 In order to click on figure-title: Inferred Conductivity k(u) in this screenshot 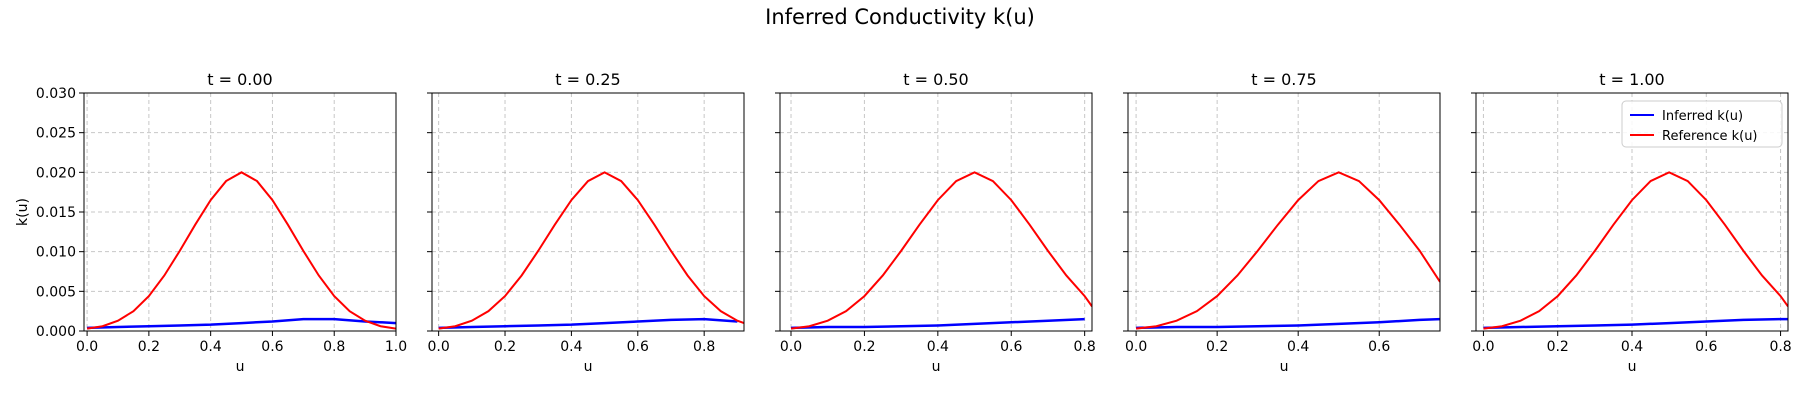, I will do `click(900, 17)`.